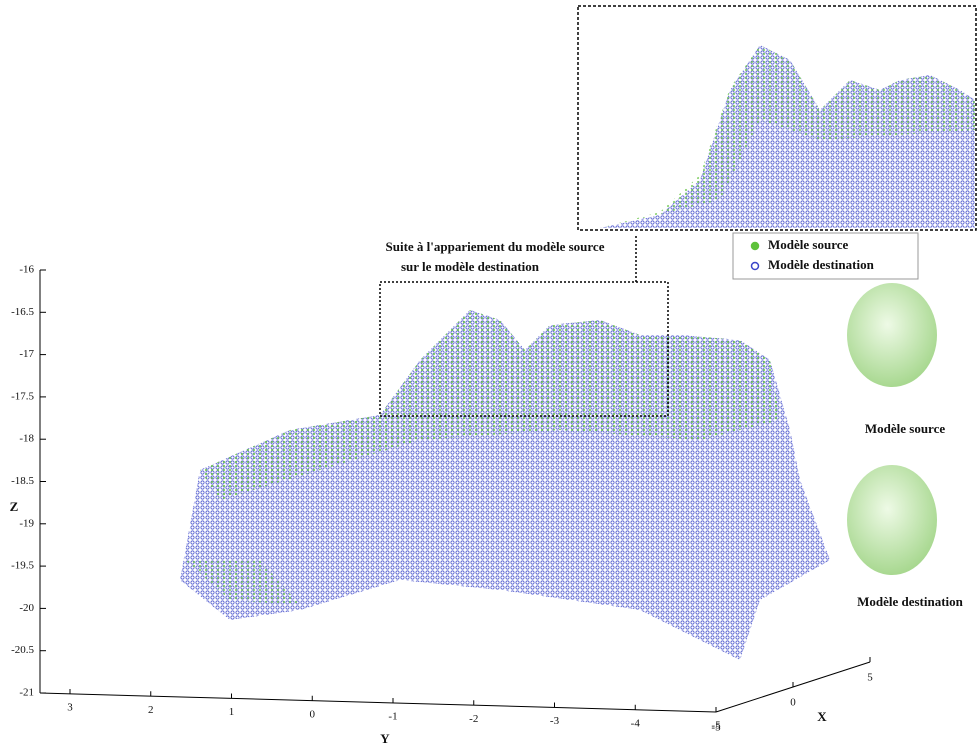  I want to click on y-tick-label: 2, so click(151, 710).